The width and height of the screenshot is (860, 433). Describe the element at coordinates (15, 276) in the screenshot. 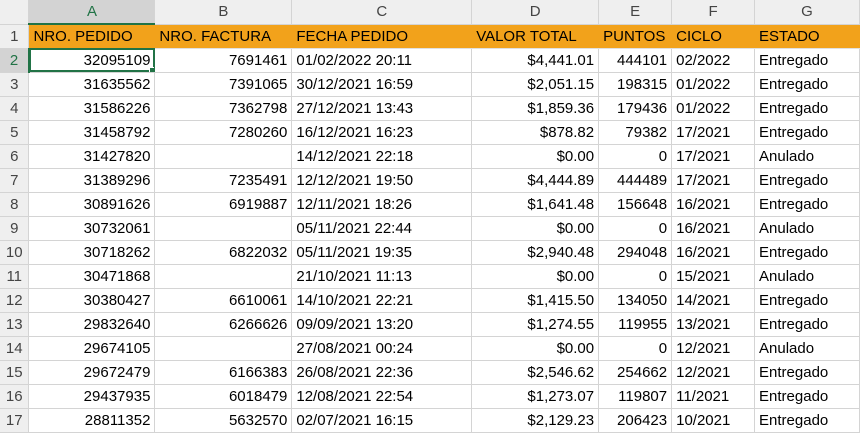

I see `row-number: 11` at that location.